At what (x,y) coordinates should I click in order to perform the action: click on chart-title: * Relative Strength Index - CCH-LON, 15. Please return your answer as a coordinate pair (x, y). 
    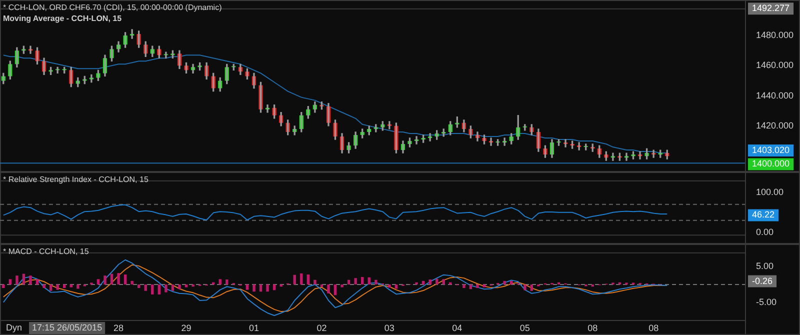
    Looking at the image, I should click on (75, 179).